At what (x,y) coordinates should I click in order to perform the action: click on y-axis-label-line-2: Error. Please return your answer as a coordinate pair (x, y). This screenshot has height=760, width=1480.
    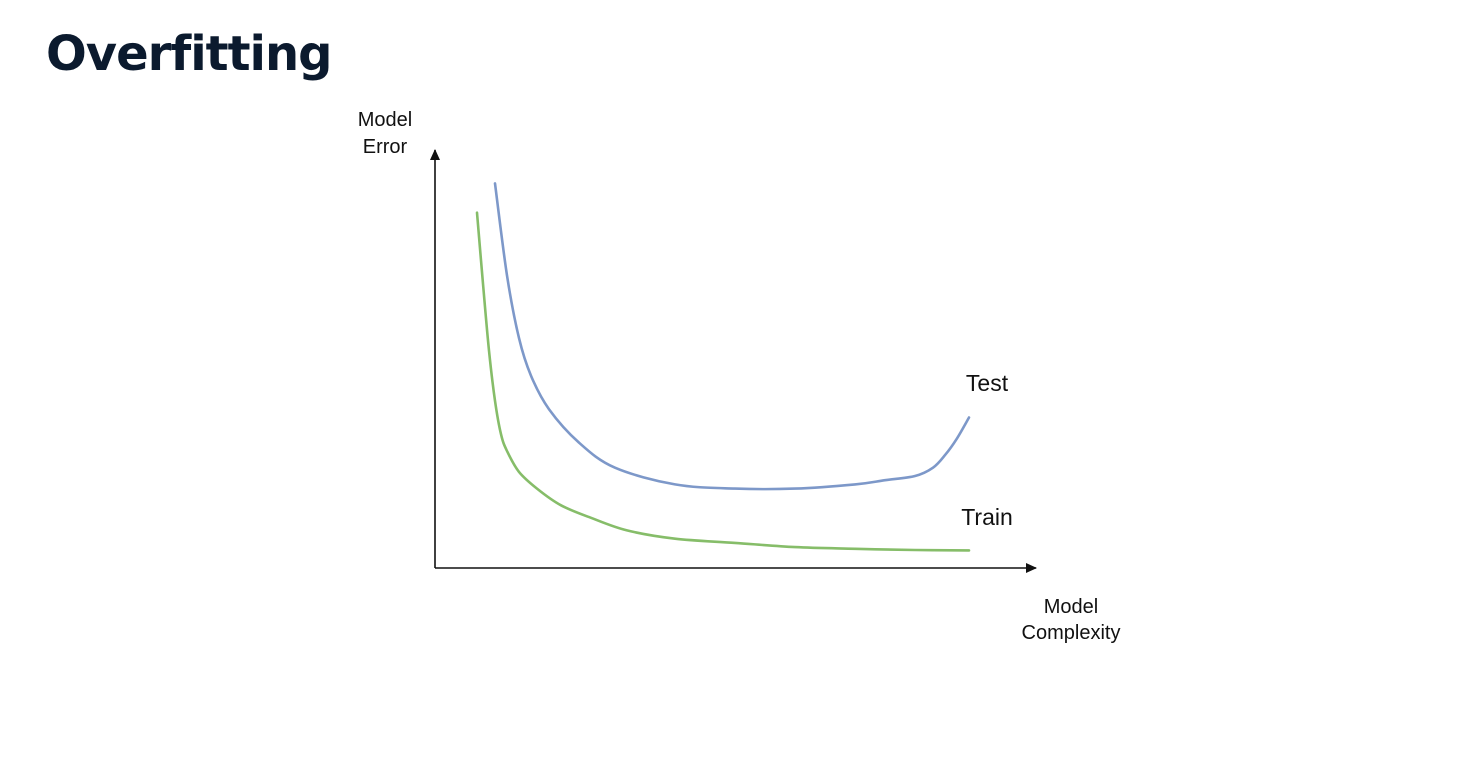
    Looking at the image, I should click on (385, 147).